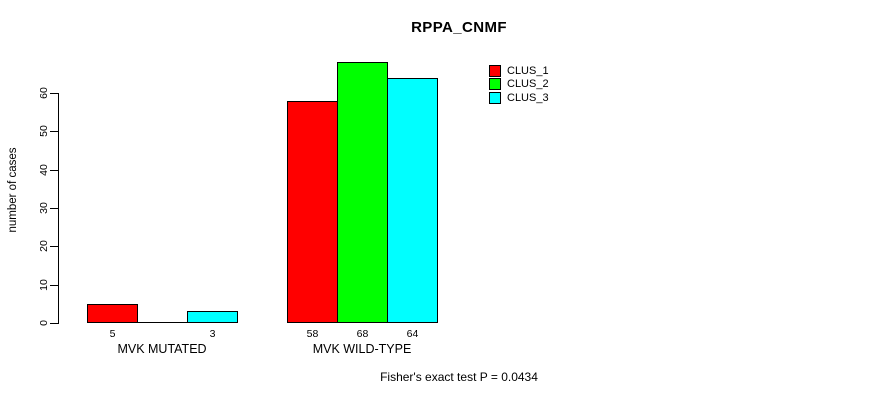 The width and height of the screenshot is (890, 400). What do you see at coordinates (162, 349) in the screenshot?
I see `x-axis-category-label: MVK MUTATED` at bounding box center [162, 349].